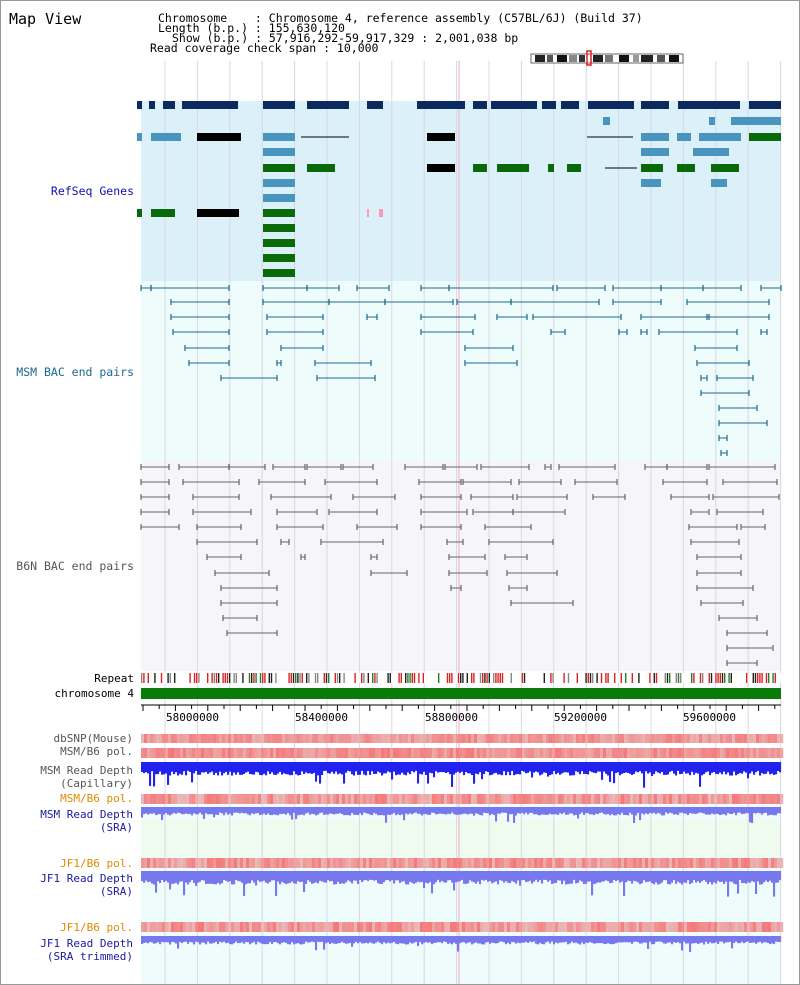 This screenshot has height=985, width=800. What do you see at coordinates (75, 372) in the screenshot?
I see `msm-bac-track-label: MSM BAC end pairs` at bounding box center [75, 372].